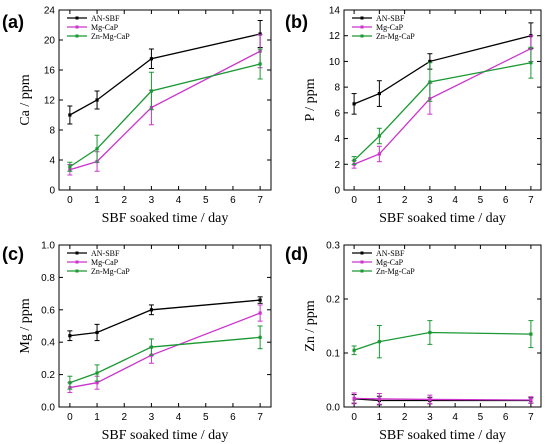 The image size is (550, 444). What do you see at coordinates (50, 11) in the screenshot?
I see `y-tick-label: 24` at bounding box center [50, 11].